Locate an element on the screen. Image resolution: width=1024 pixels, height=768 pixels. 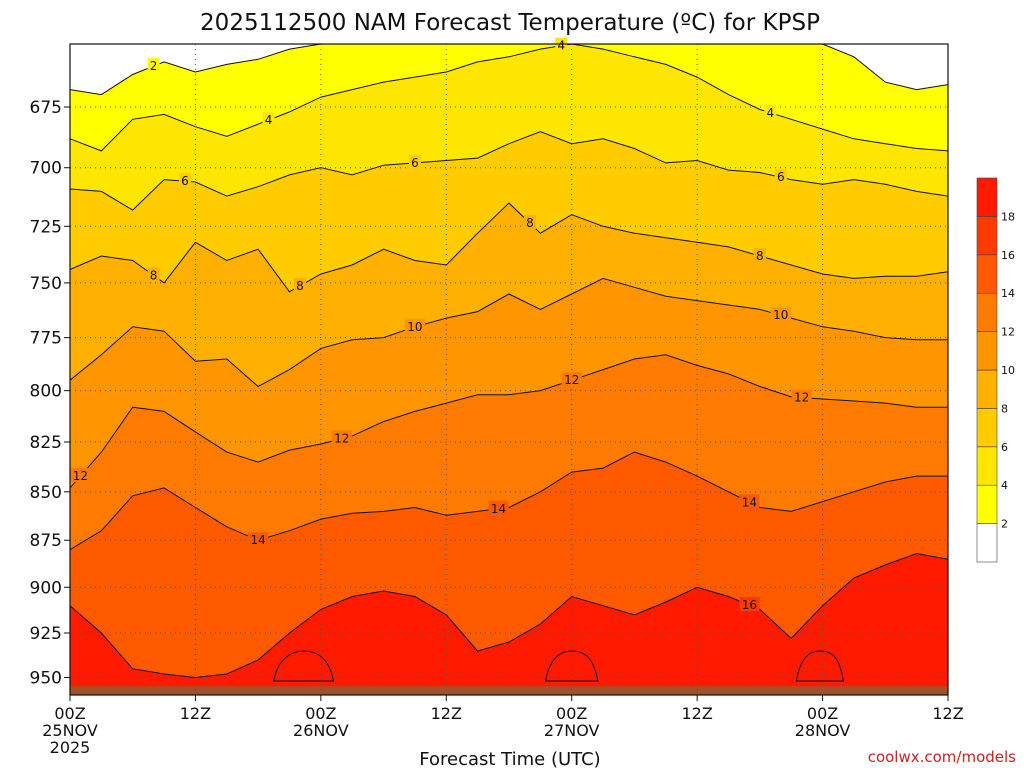
colorbar-label: 12 is located at coordinates (1008, 332).